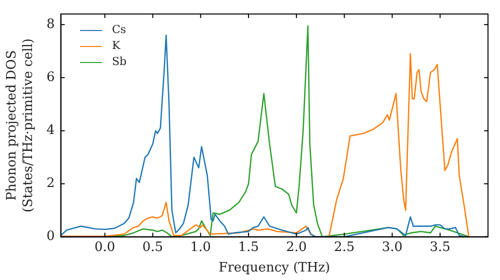 This screenshot has height=280, width=500. I want to click on y-axis-title: Phonon projected DOS (States/THz·primitive cell), so click(20, 125).